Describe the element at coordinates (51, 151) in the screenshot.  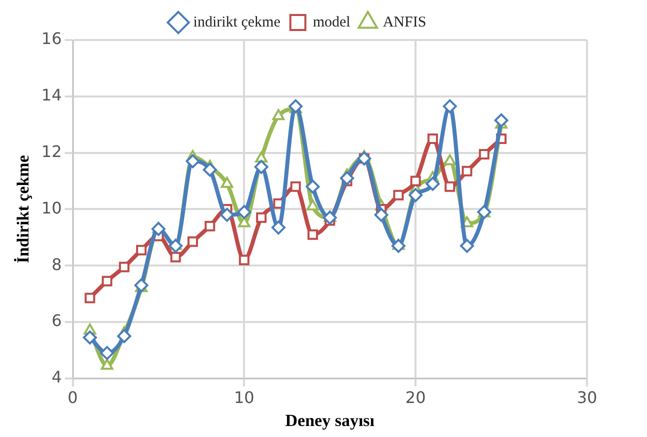
I see `y-tick-label: 12` at that location.